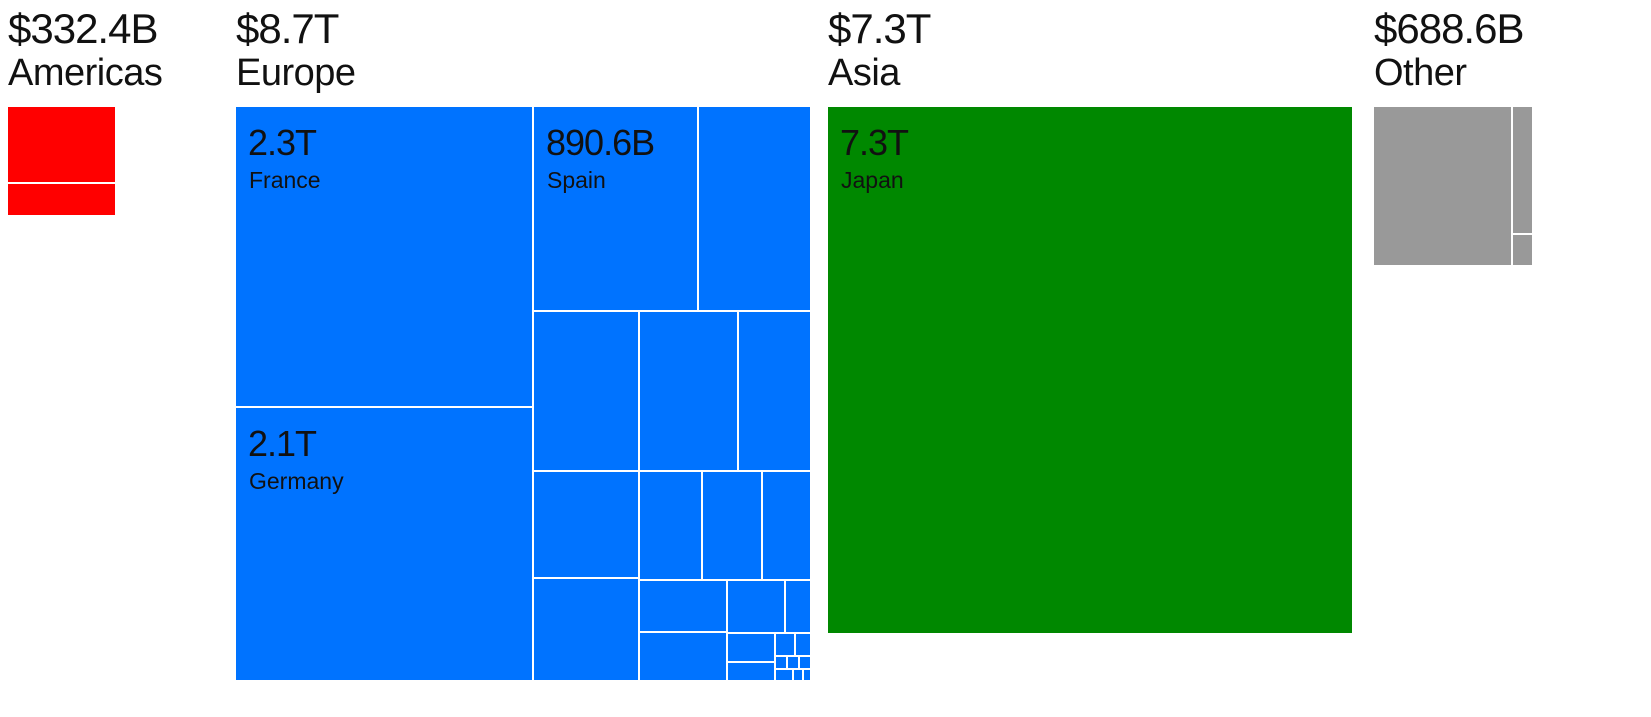 The height and width of the screenshot is (717, 1651). I want to click on cell-name-label: Germany, so click(296, 481).